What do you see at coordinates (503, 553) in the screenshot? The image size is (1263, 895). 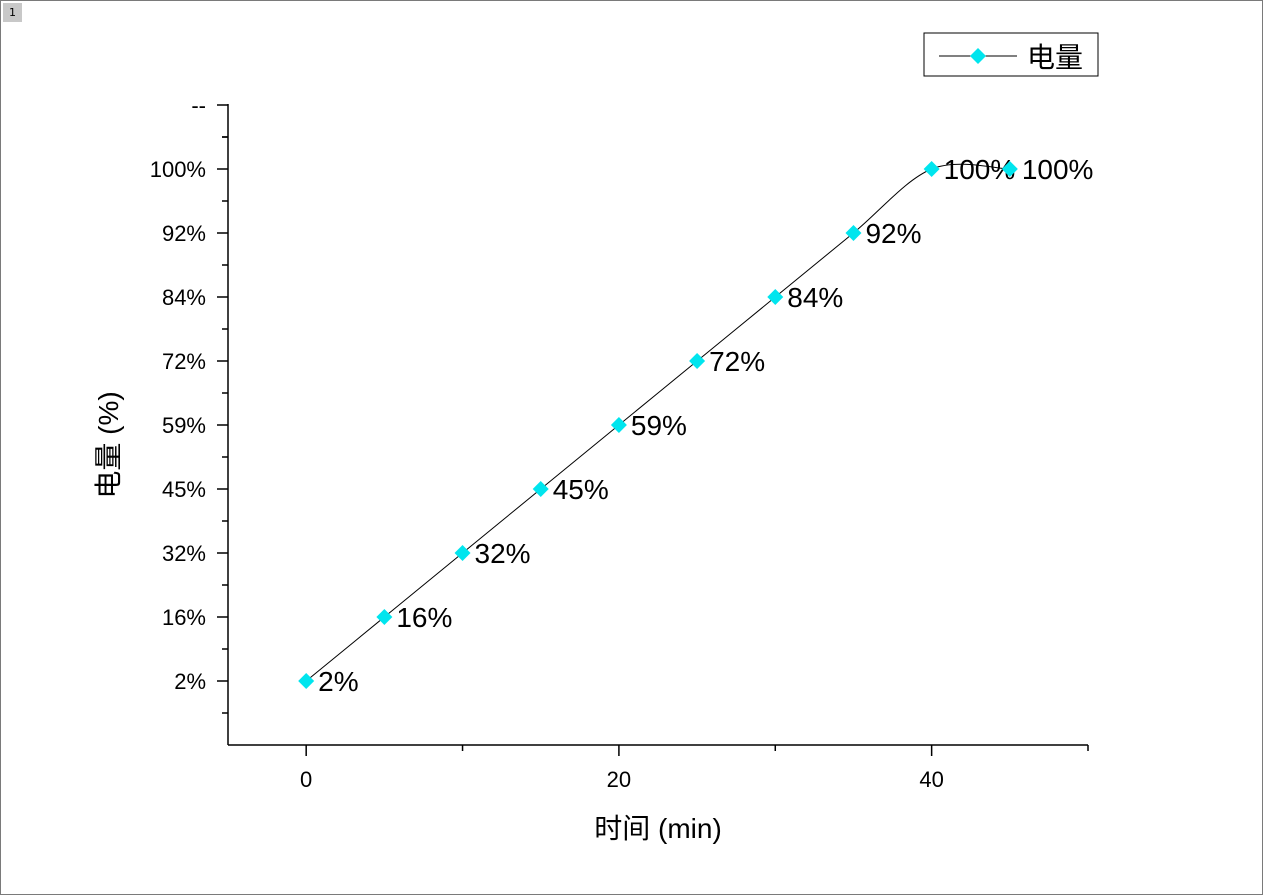 I see `data-label: 32%` at bounding box center [503, 553].